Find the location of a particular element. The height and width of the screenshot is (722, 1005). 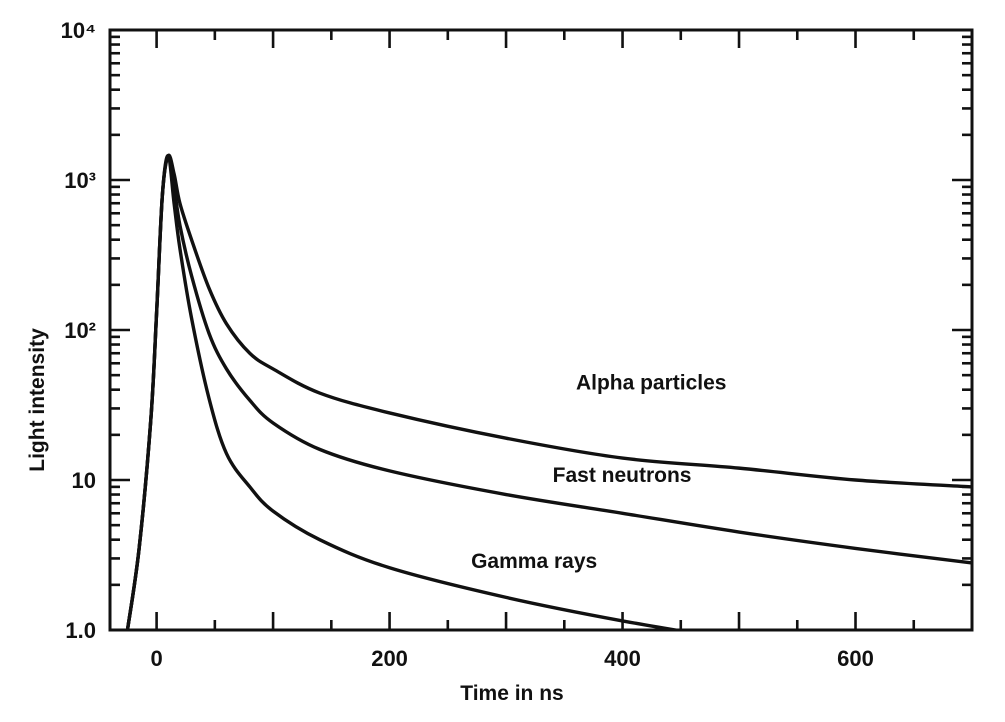

y-tick-label: 10⁴ is located at coordinates (78, 30).